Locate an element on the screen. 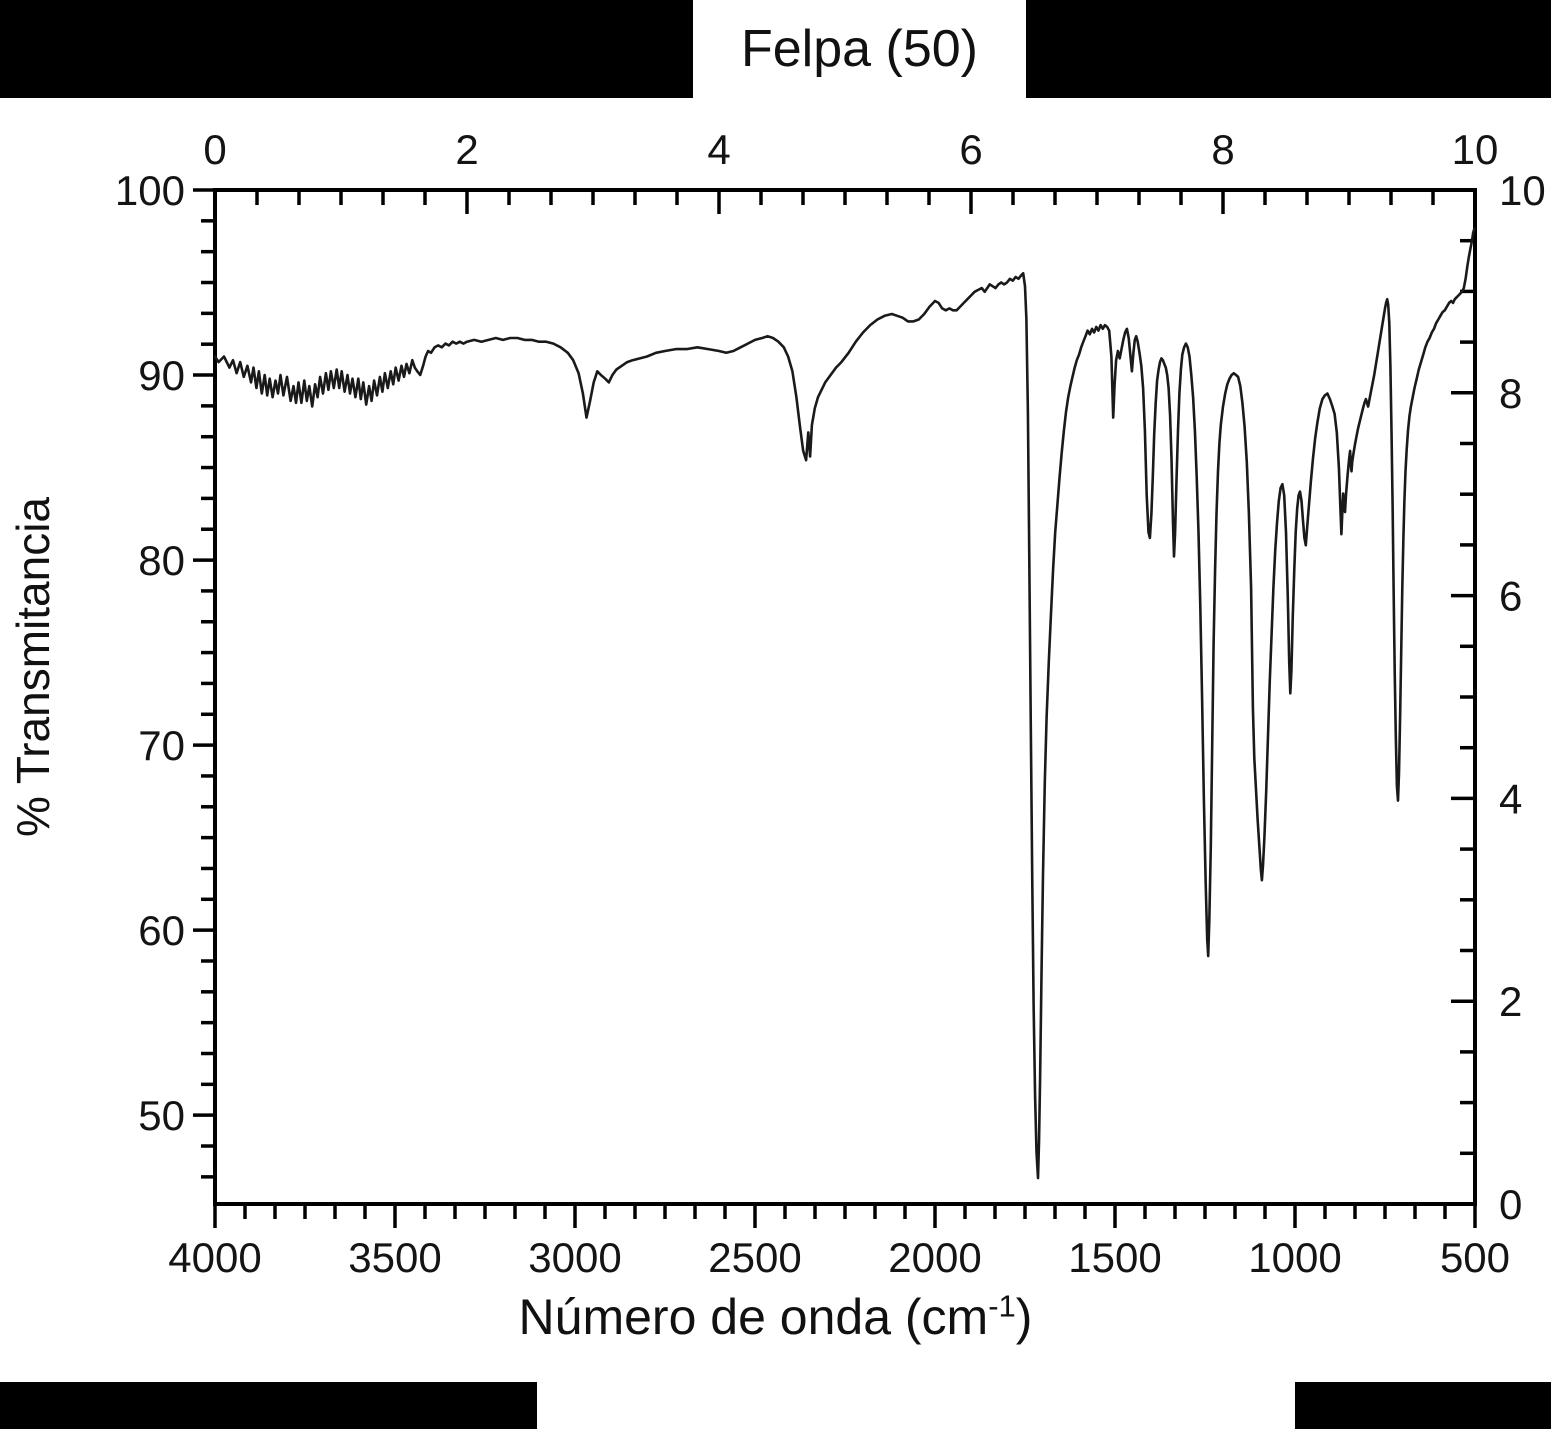 The image size is (1551, 1429). y-tick-label: 90 is located at coordinates (161, 375).